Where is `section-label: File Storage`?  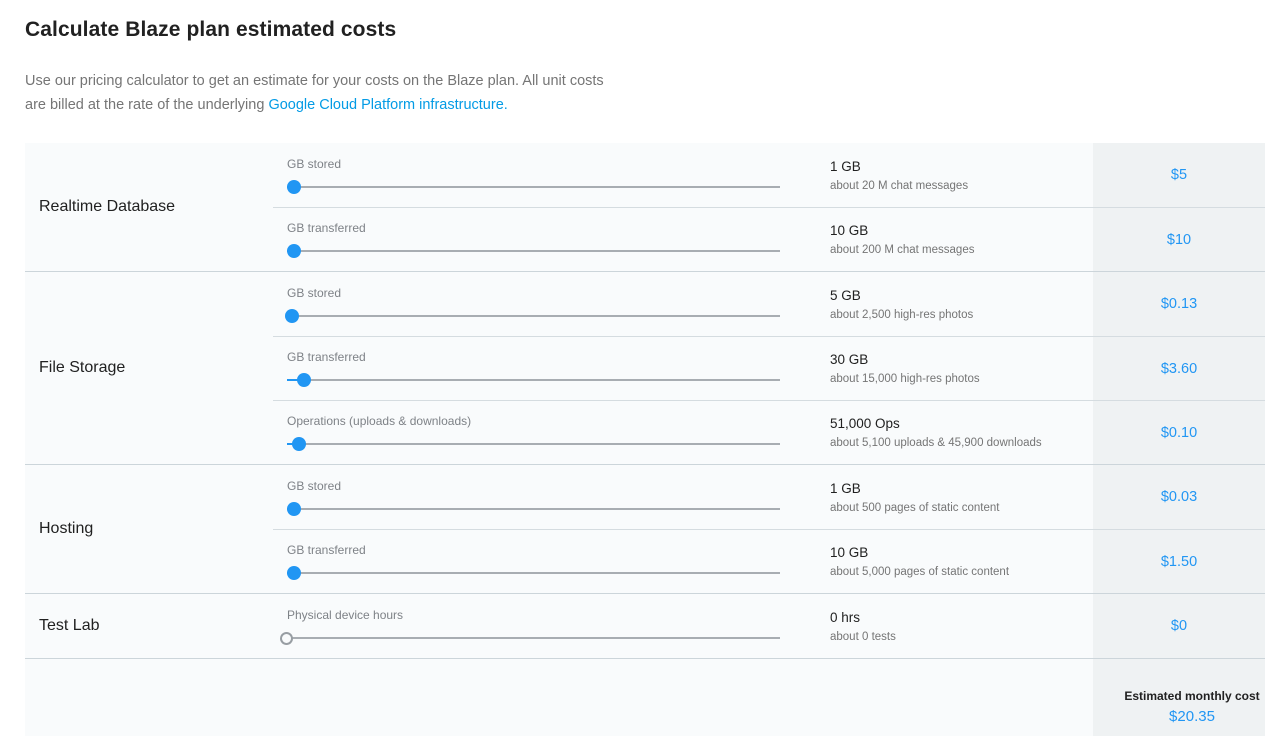
section-label: File Storage is located at coordinates (82, 367).